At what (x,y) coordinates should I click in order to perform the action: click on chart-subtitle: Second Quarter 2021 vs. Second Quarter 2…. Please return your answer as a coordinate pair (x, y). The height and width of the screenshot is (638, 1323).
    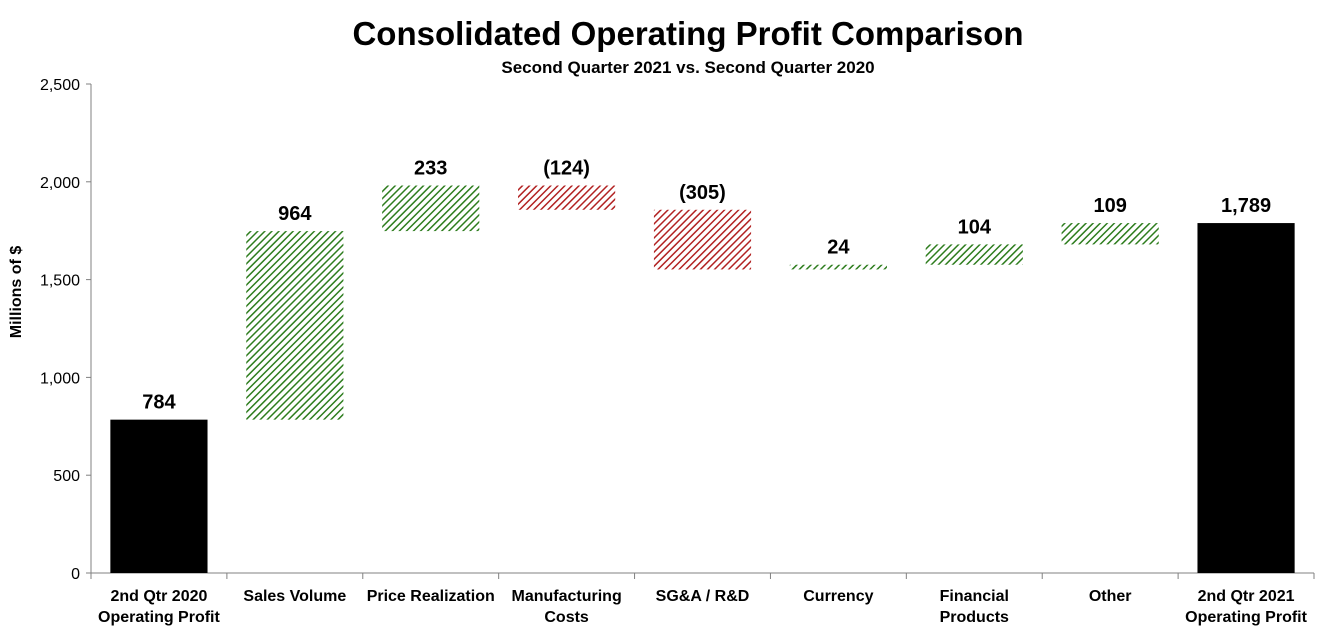
    Looking at the image, I should click on (687, 67).